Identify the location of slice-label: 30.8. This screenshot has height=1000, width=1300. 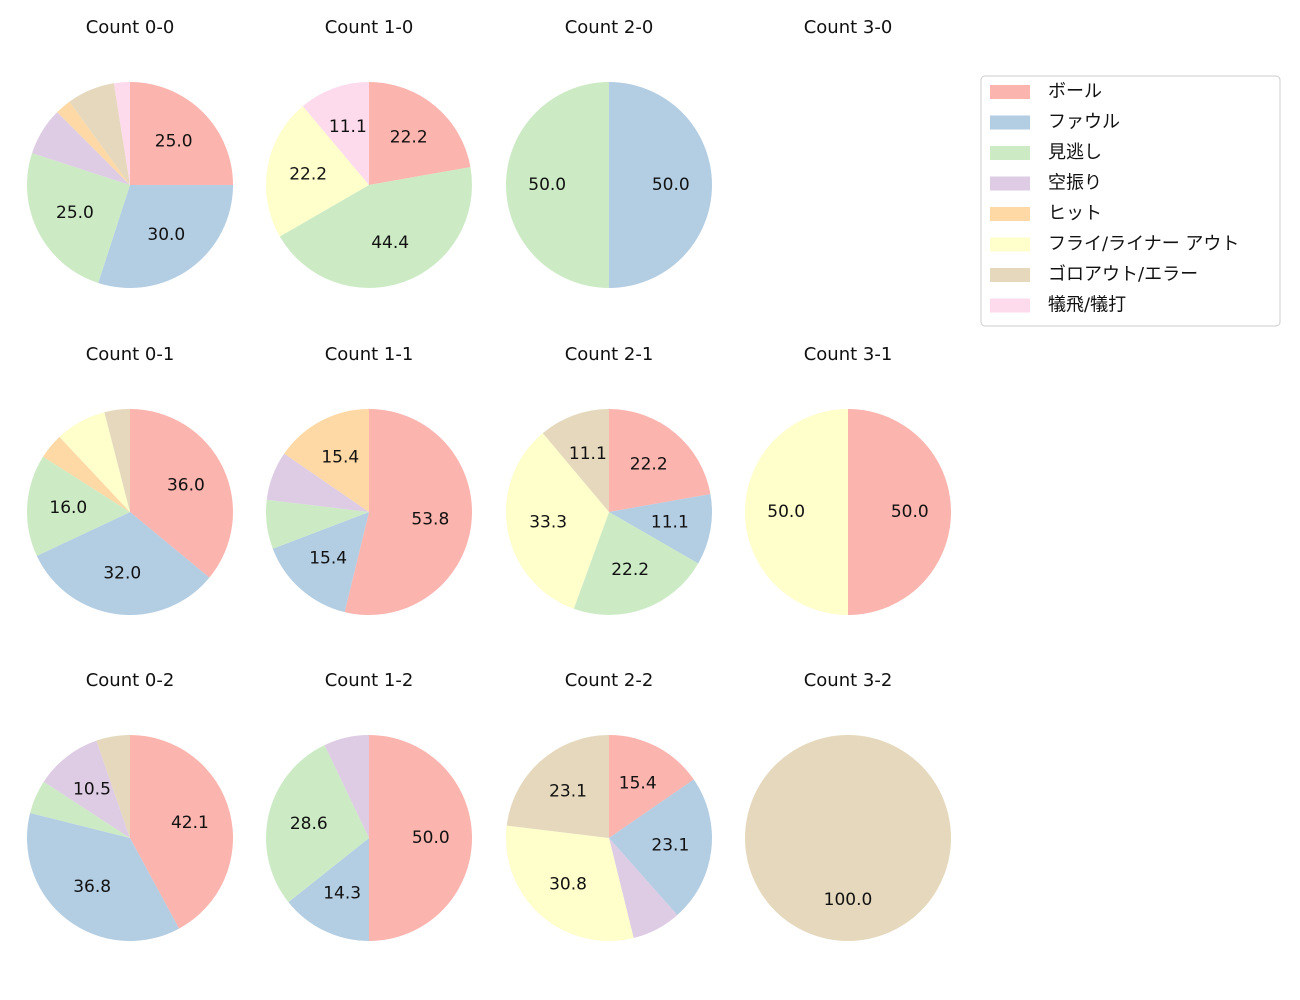
(568, 884).